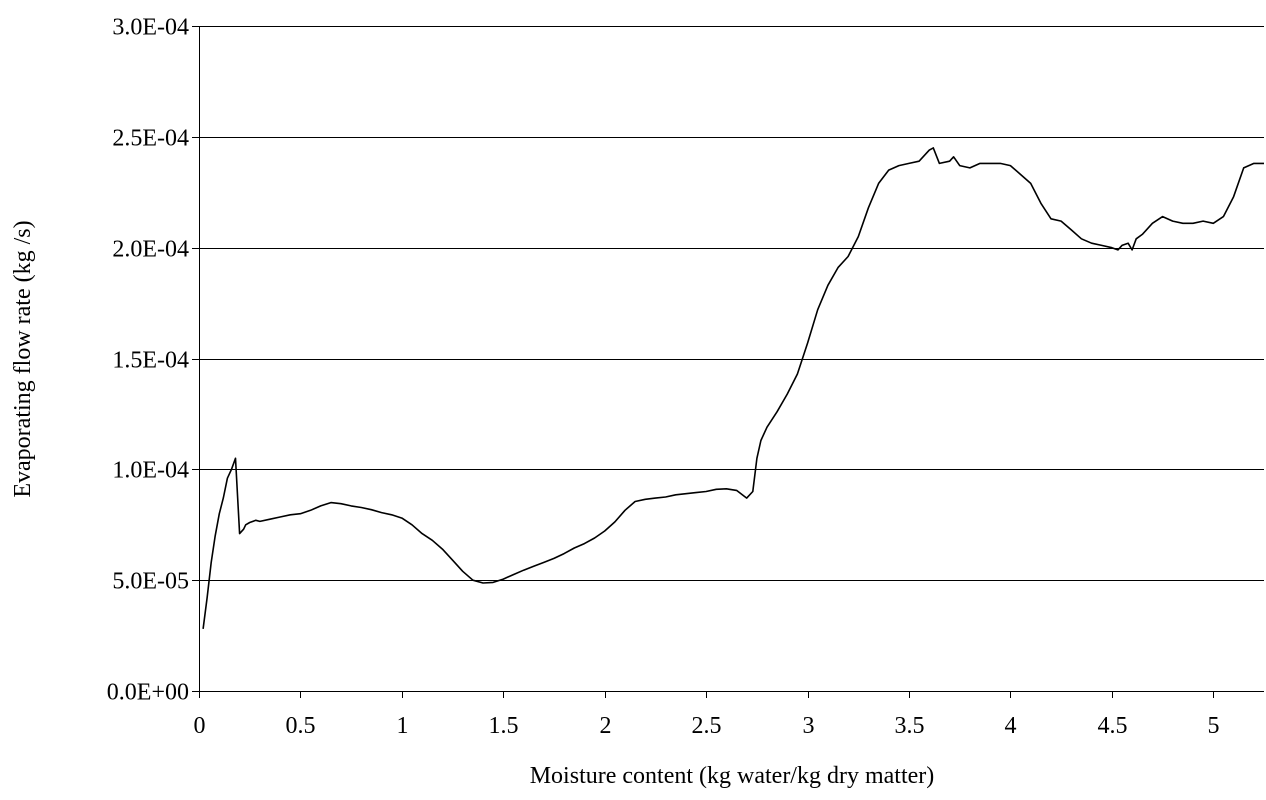 This screenshot has width=1266, height=800. I want to click on y-tick-label-5: 2.5E-04, so click(150, 139).